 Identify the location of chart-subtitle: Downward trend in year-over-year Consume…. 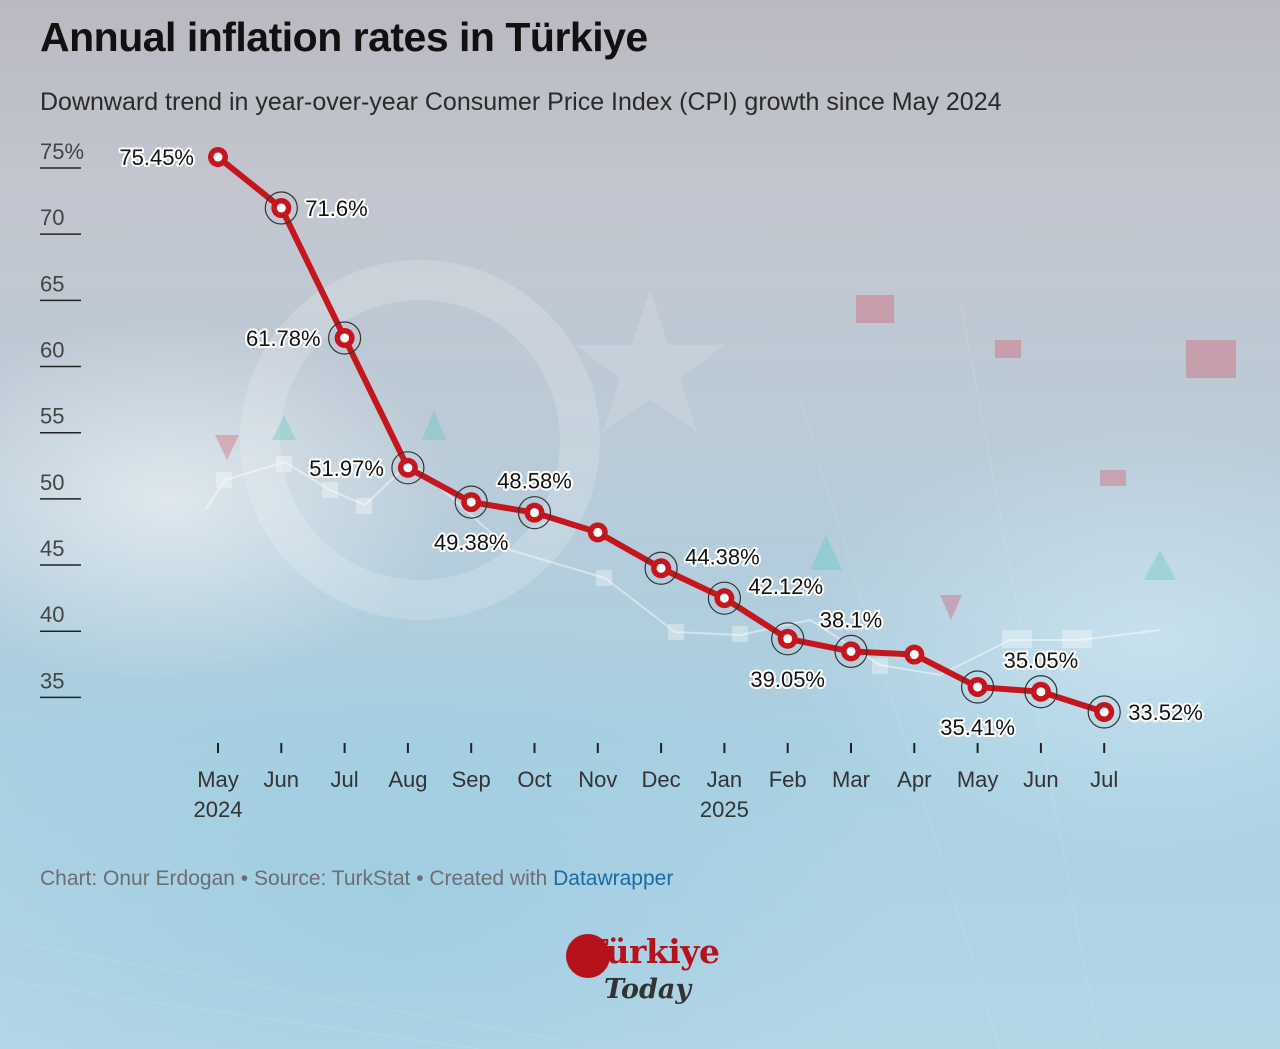
(521, 102).